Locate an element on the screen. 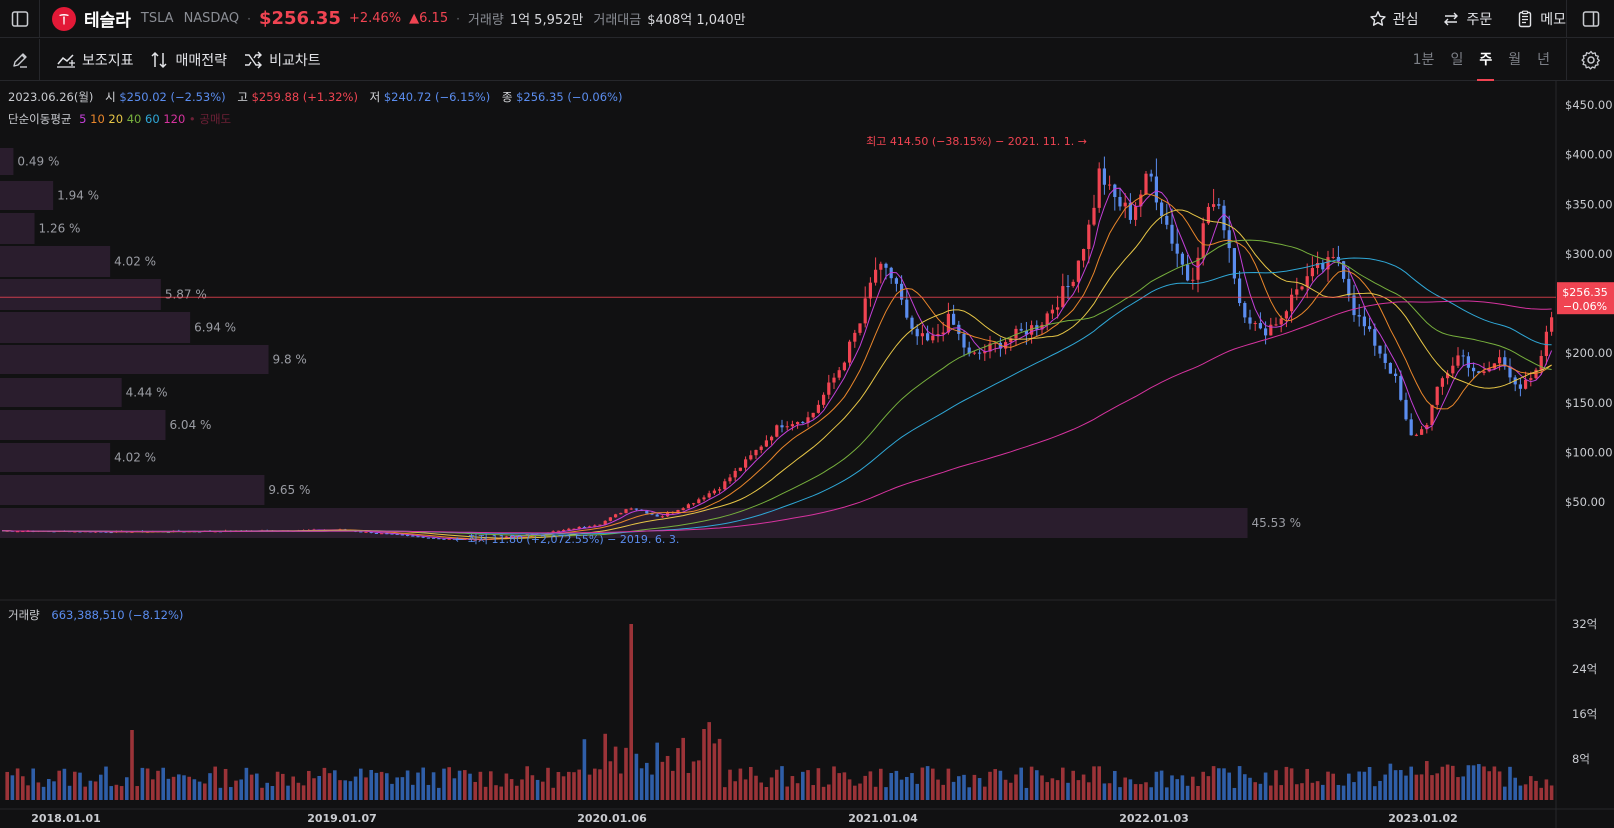 Image resolution: width=1614 pixels, height=828 pixels. pencil-icon is located at coordinates (20, 59).